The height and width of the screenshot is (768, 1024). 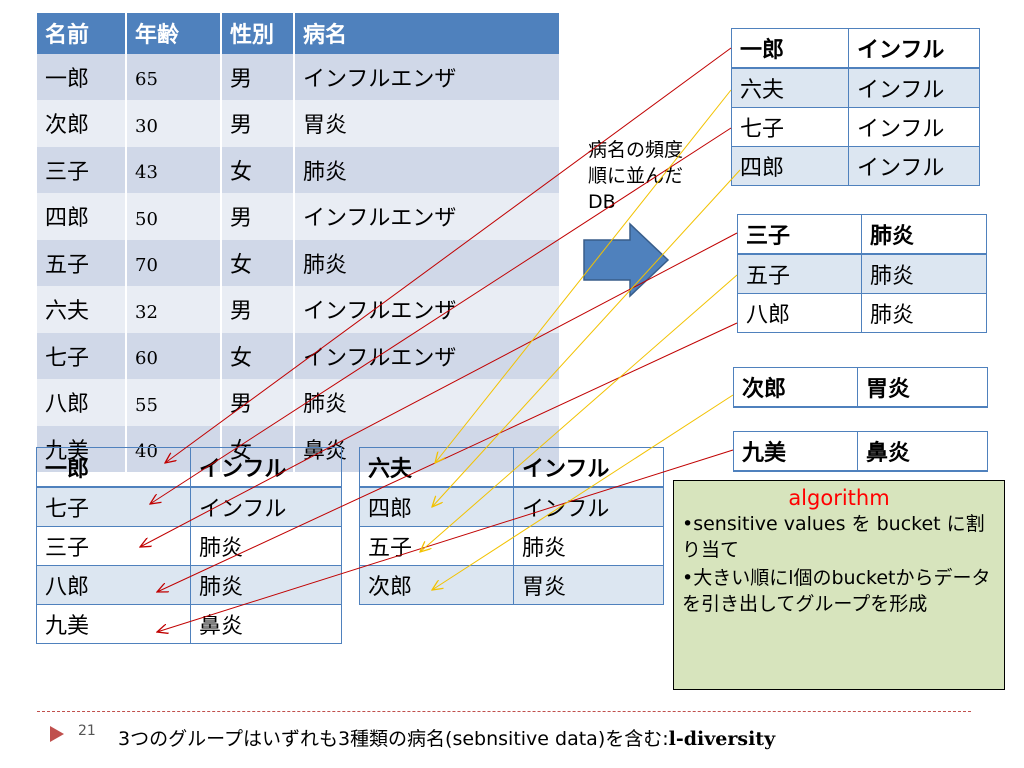 I want to click on bucket-cell-name: 九美, so click(x=795, y=451).